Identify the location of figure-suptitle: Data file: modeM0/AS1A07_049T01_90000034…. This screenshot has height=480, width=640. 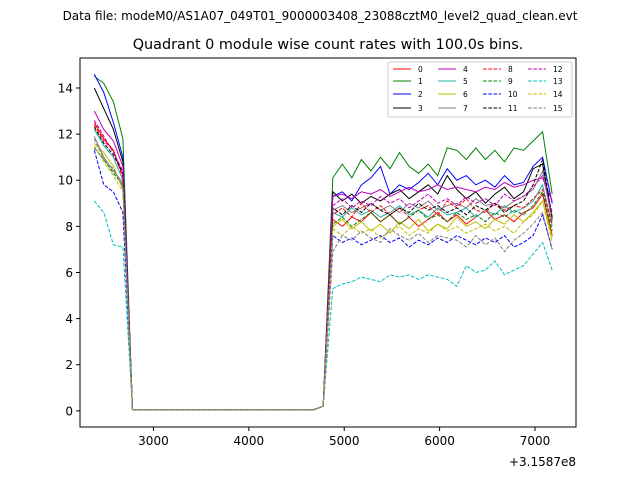
(320, 16).